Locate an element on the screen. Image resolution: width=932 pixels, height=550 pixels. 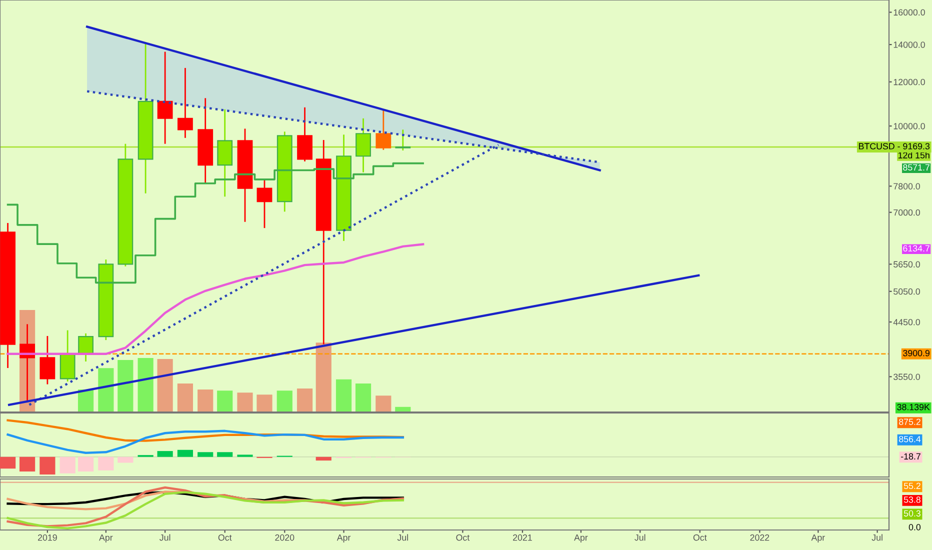
ref-line-label: BTCUSD - 9169.3 is located at coordinates (894, 146).